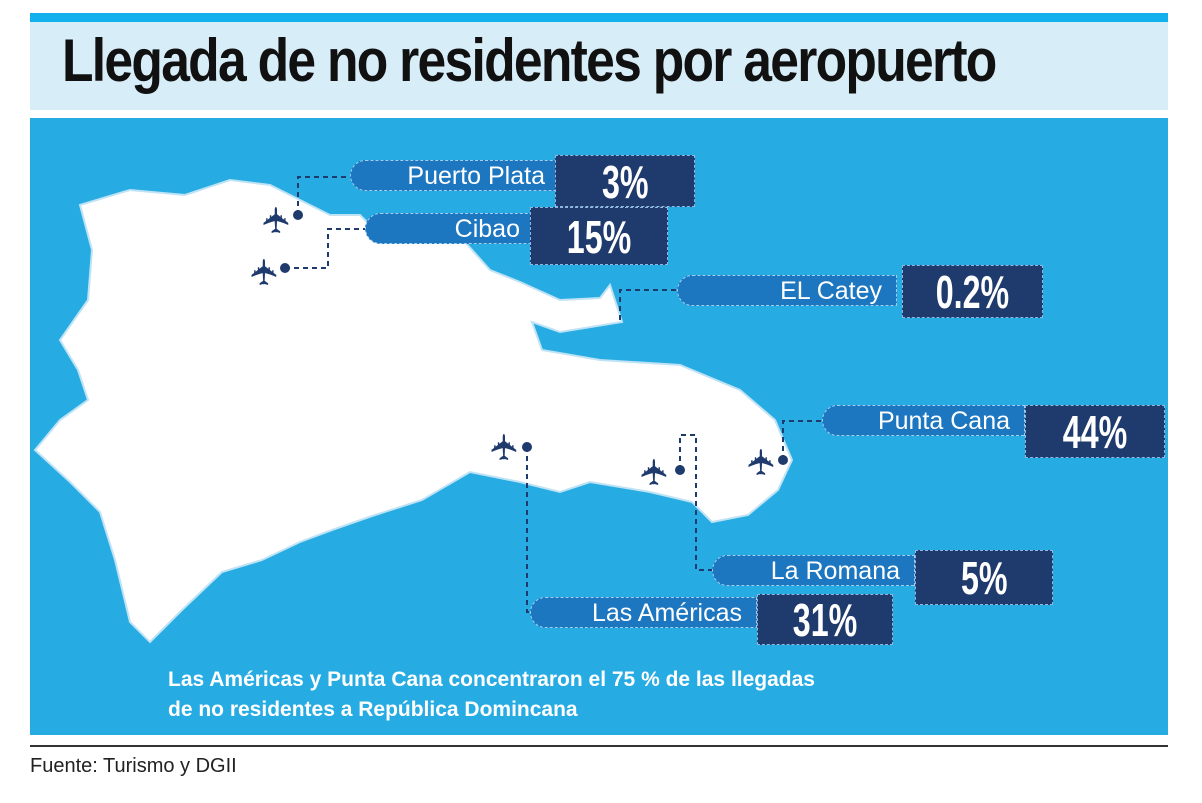 This screenshot has width=1202, height=803. Describe the element at coordinates (813, 570) in the screenshot. I see `label-la-romana: La Romana` at that location.